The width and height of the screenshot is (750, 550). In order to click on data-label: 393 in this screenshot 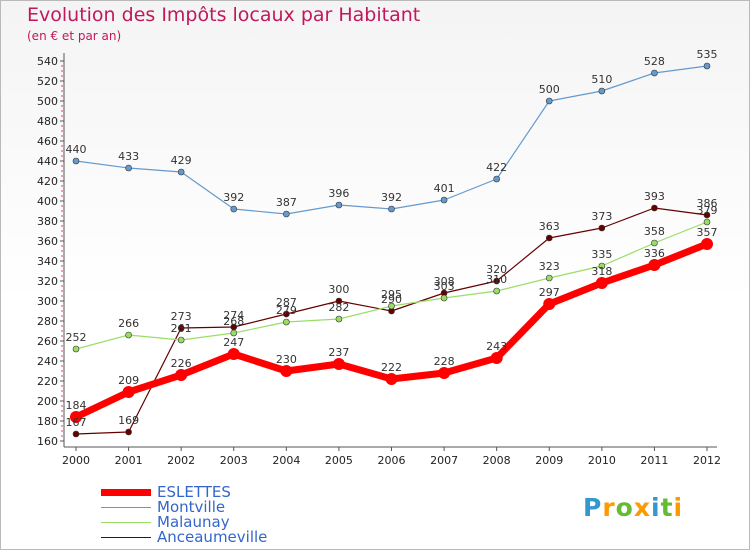, I will do `click(654, 196)`.